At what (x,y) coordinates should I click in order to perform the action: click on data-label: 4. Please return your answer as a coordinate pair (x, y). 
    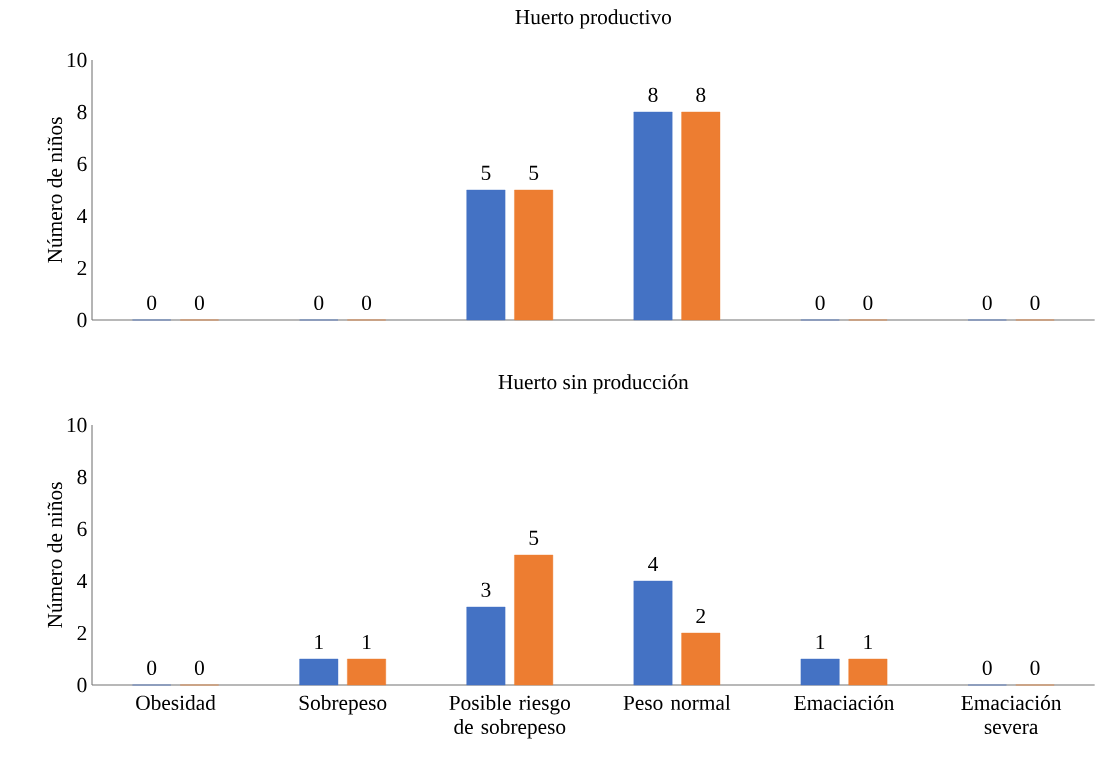
    Looking at the image, I should click on (653, 564).